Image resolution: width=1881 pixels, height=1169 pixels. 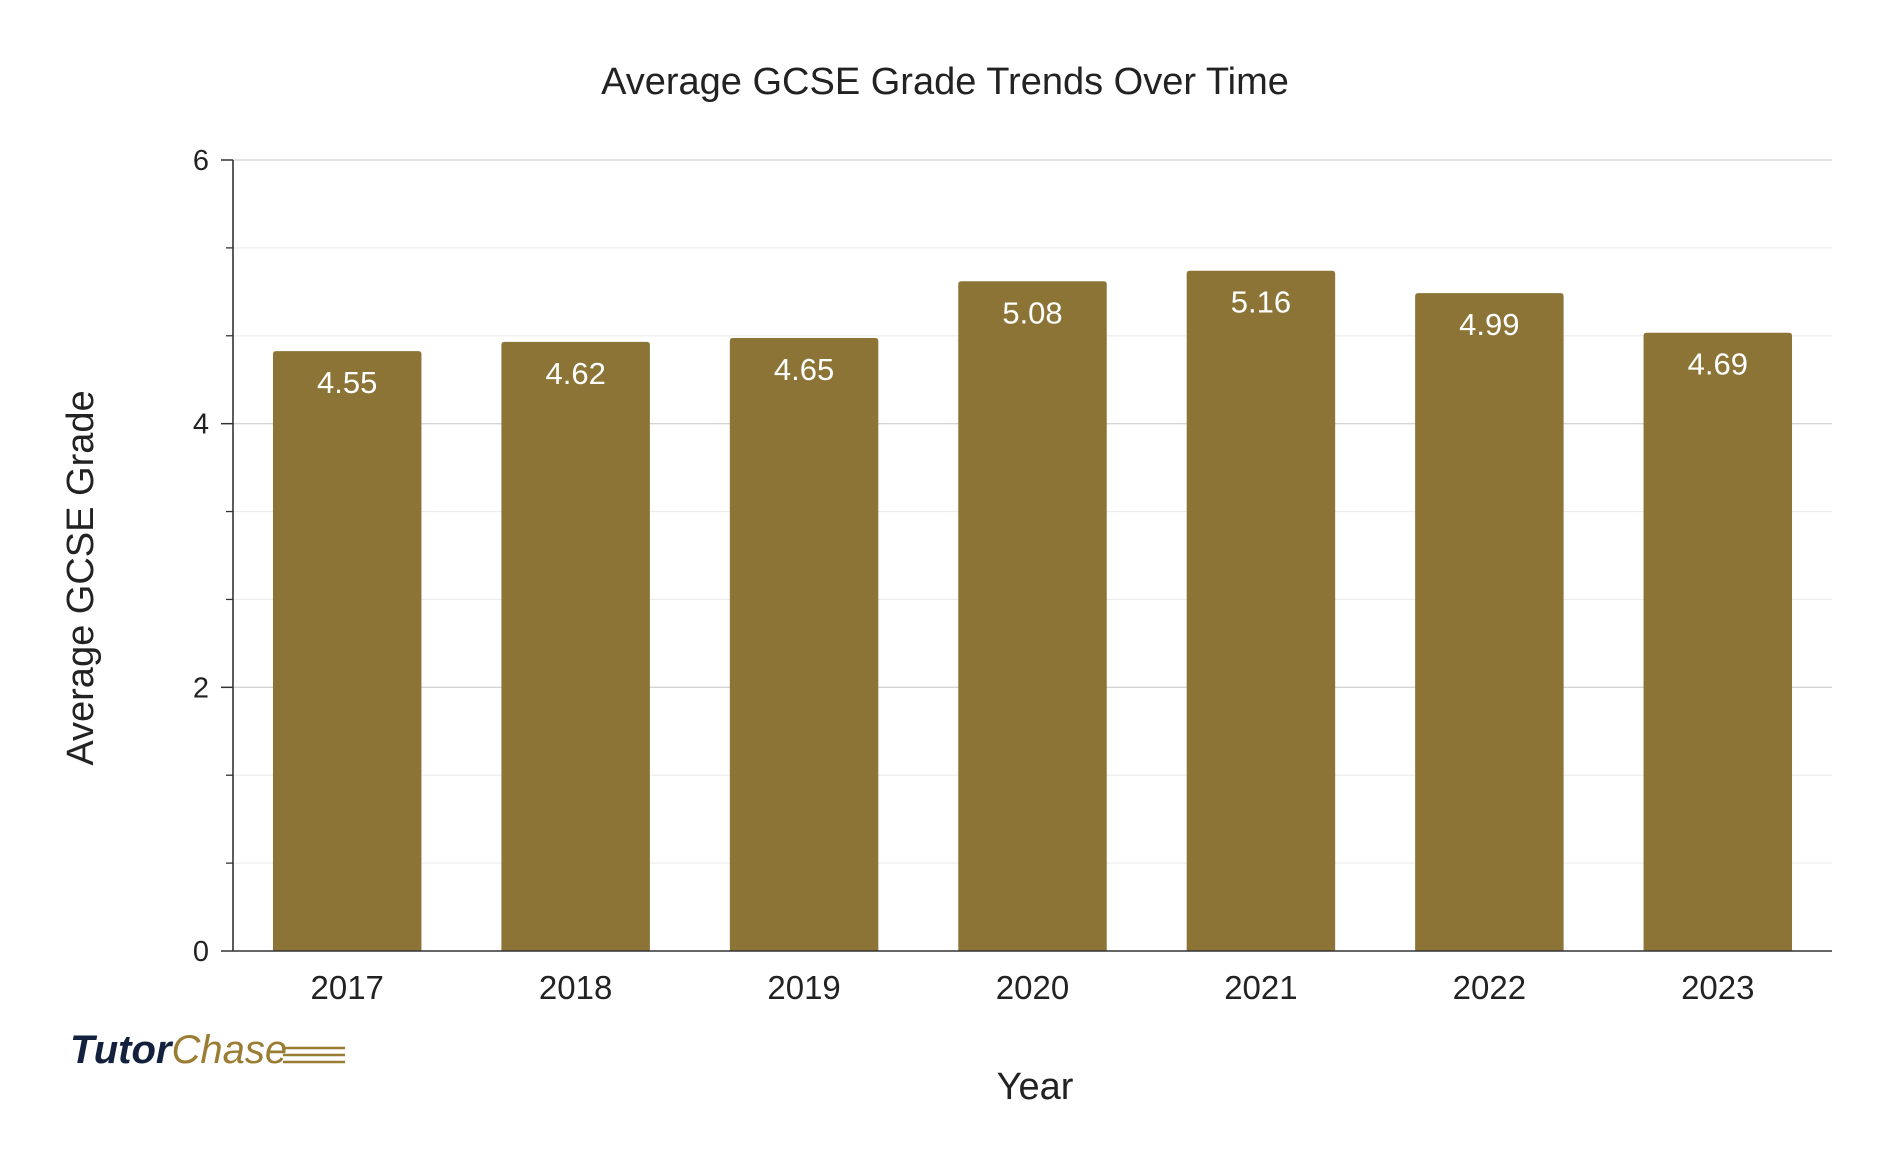 What do you see at coordinates (347, 382) in the screenshot?
I see `data-label-2017: 4.55` at bounding box center [347, 382].